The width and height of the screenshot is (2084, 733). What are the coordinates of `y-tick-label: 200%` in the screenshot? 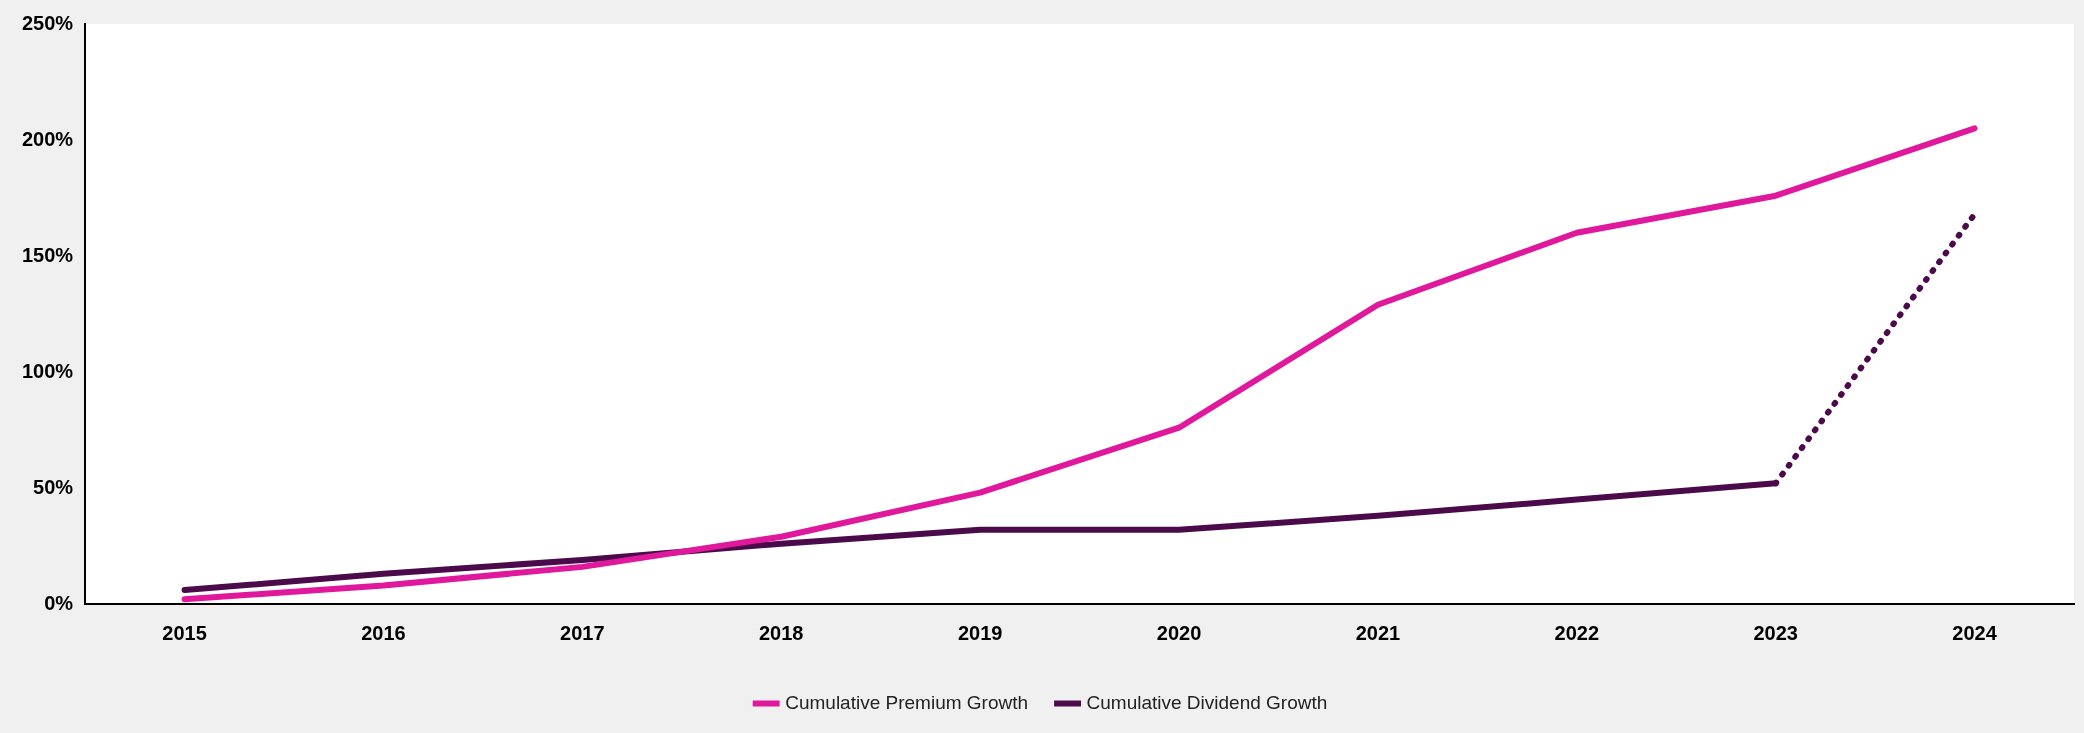 It's located at (48, 138).